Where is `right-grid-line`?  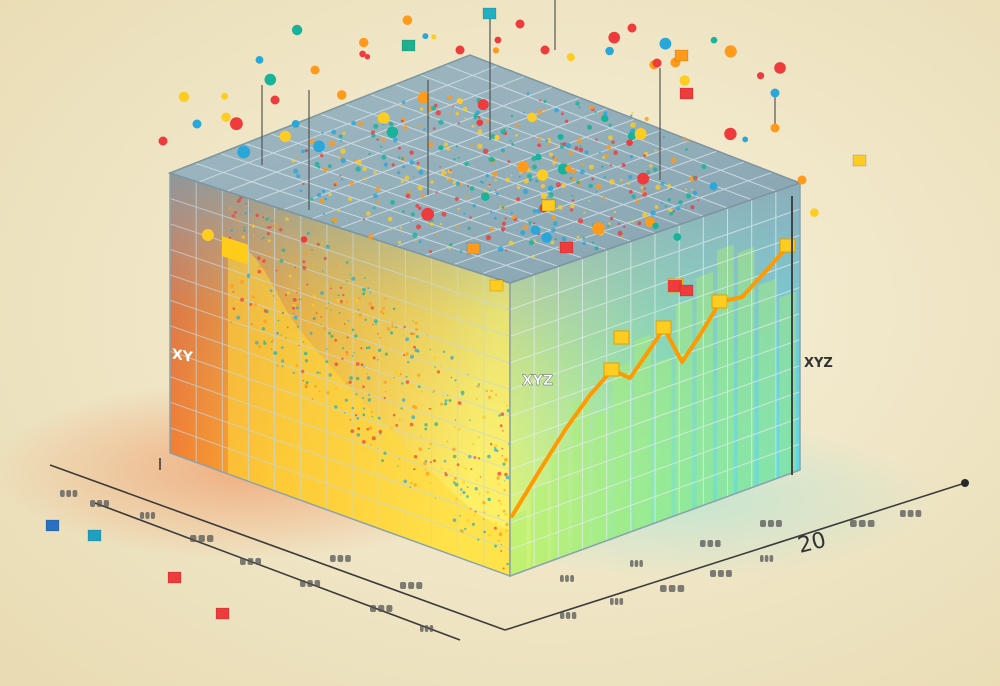 right-grid-line is located at coordinates (655, 444).